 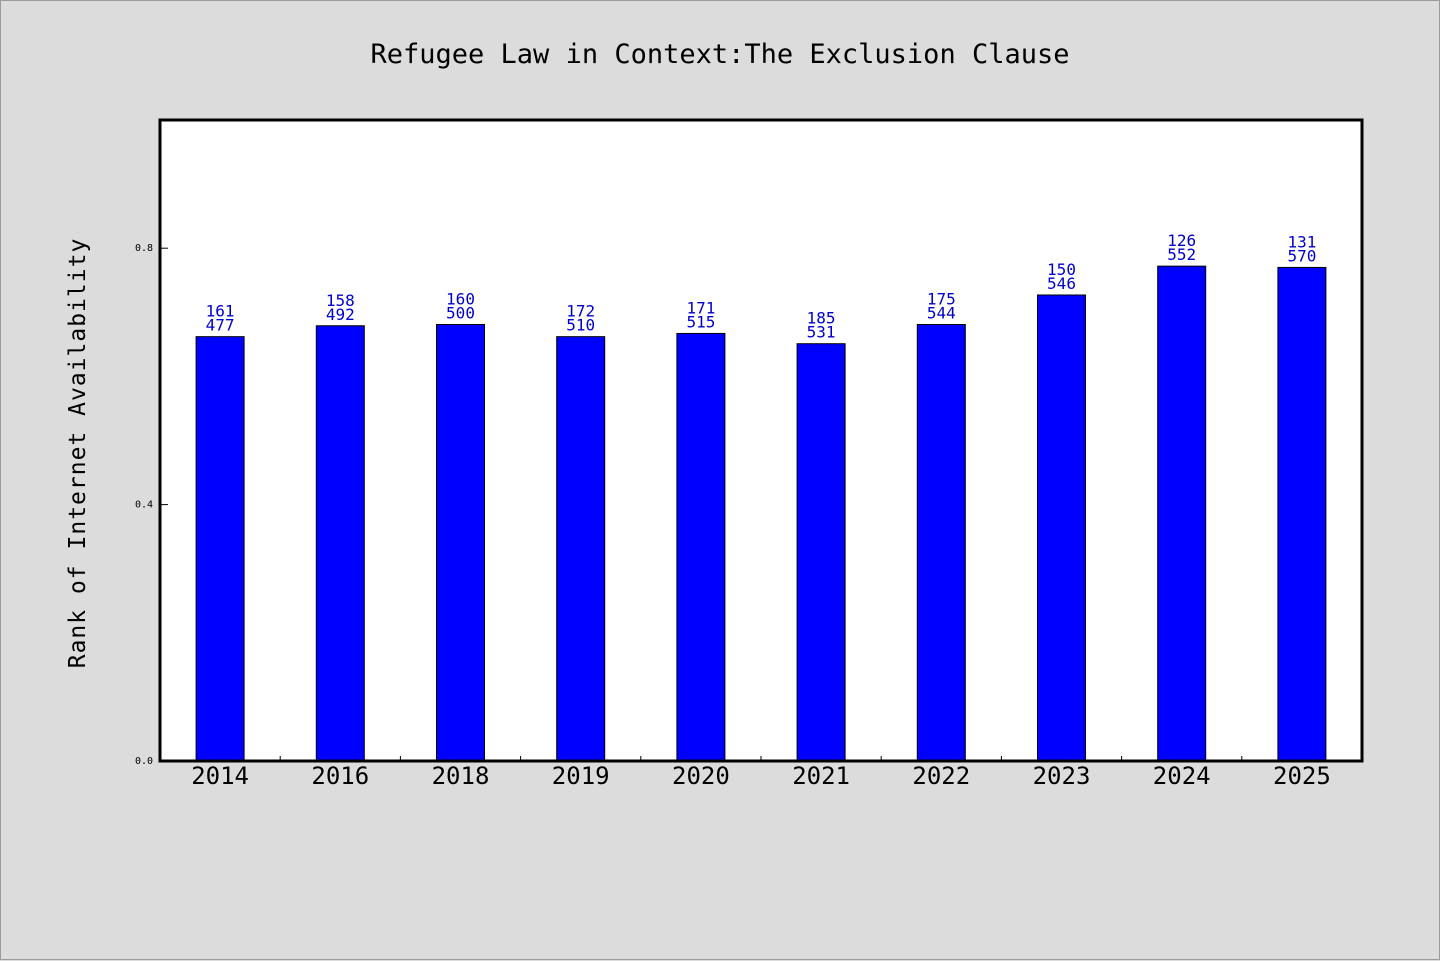 What do you see at coordinates (1302, 776) in the screenshot?
I see `x-tick-label-2025: 2025` at bounding box center [1302, 776].